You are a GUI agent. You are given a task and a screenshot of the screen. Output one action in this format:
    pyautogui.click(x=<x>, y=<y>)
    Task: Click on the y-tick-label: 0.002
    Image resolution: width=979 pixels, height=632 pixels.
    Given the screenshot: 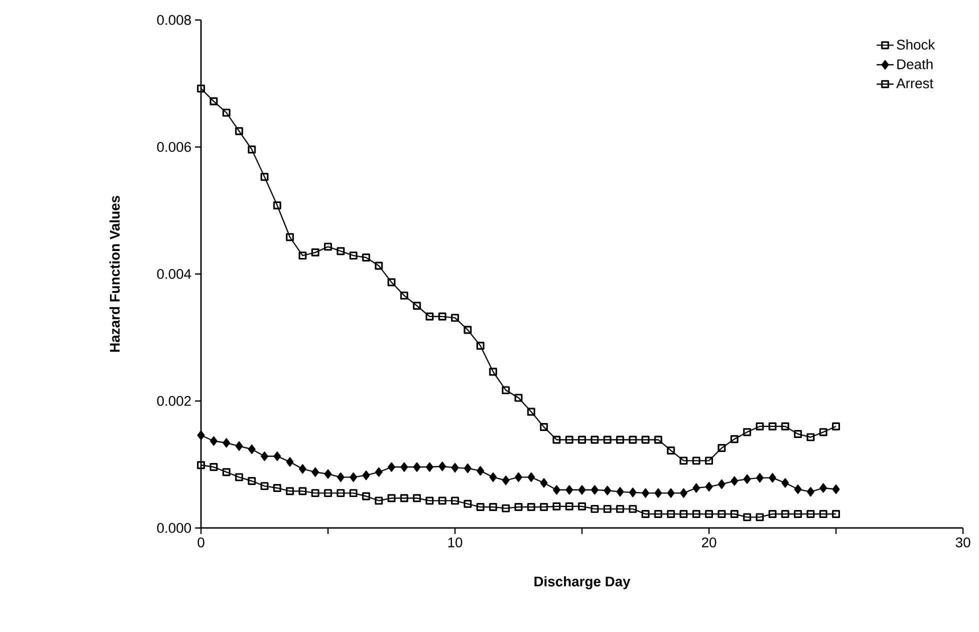 What is the action you would take?
    pyautogui.click(x=174, y=401)
    